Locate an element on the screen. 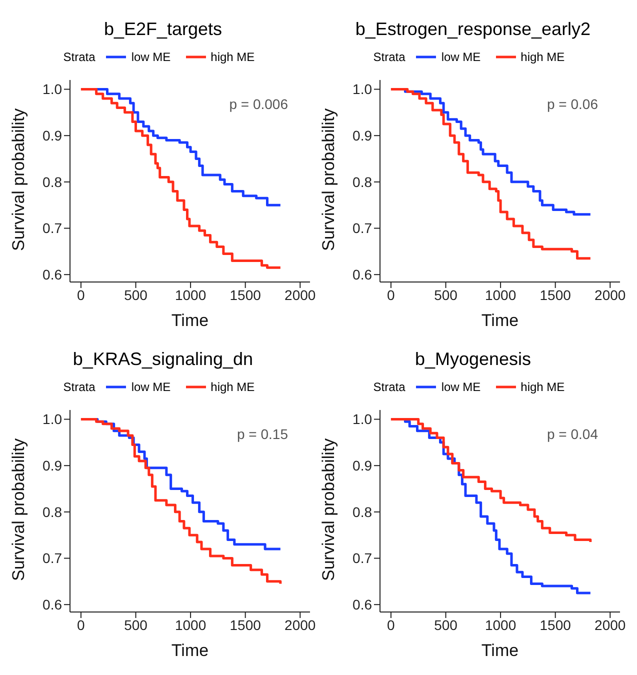 Image resolution: width=637 pixels, height=675 pixels. annotation: p = 0.04 is located at coordinates (572, 434).